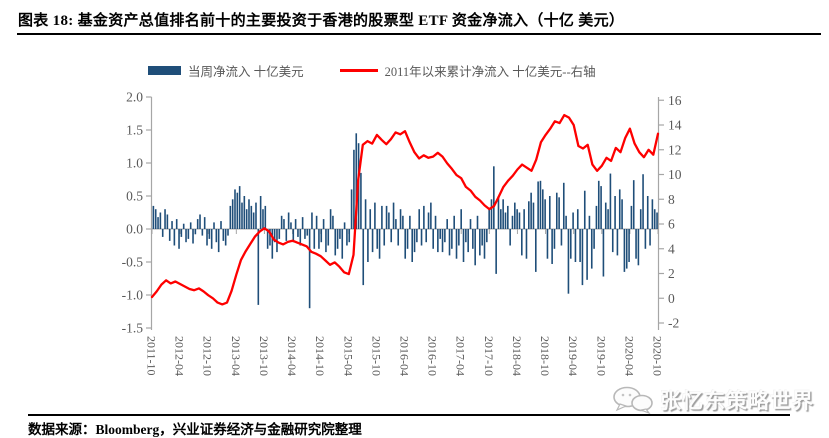 This screenshot has height=438, width=829. I want to click on legend-label-weekly: 当周净流入 十亿美元, so click(246, 72).